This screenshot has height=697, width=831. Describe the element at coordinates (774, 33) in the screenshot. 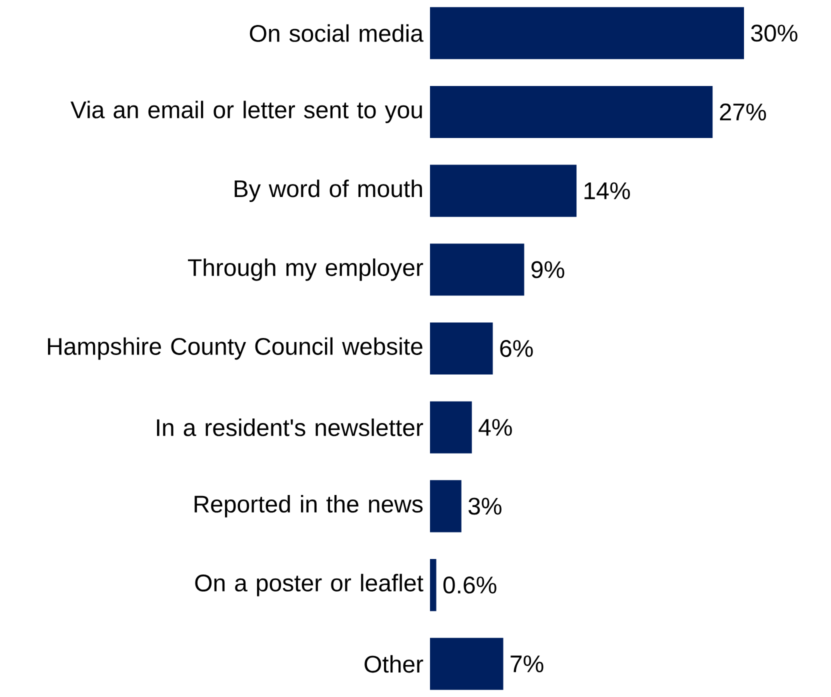

I see `data-label: 30%` at that location.